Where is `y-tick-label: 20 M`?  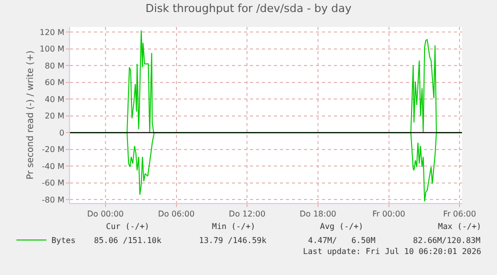
y-tick-label: 20 M is located at coordinates (54, 116).